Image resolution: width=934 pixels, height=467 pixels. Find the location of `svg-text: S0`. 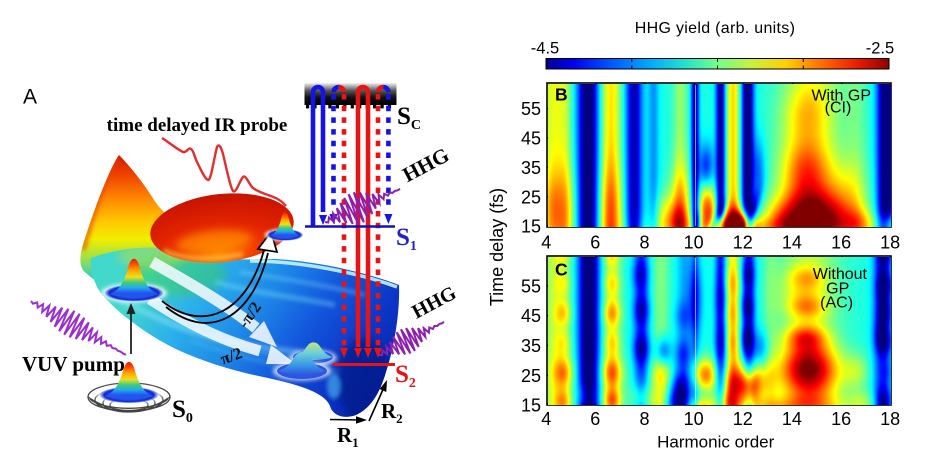

svg-text: S0 is located at coordinates (182, 411).